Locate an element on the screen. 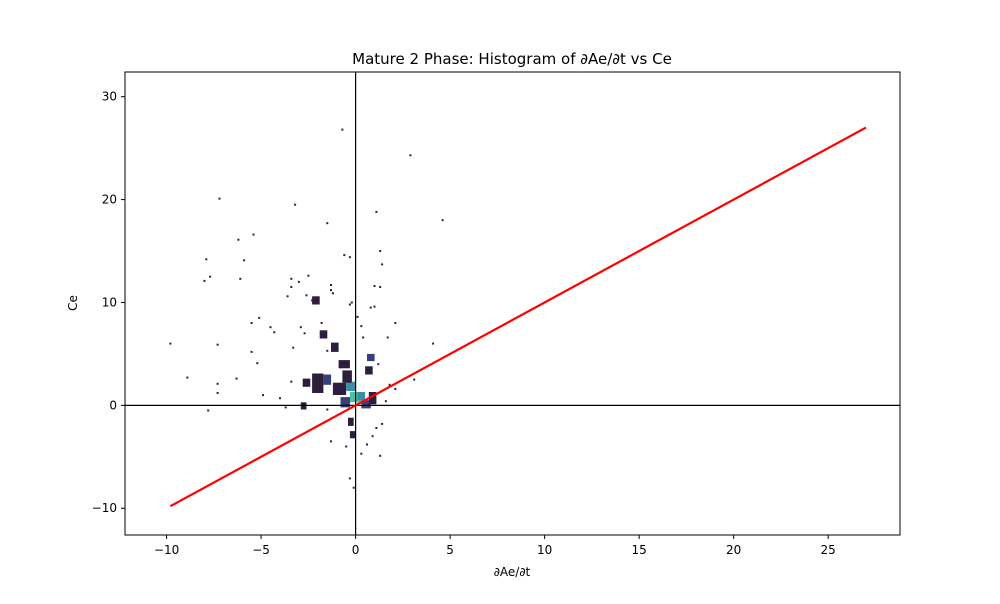 The image size is (1000, 604). y-axis-label: Ce is located at coordinates (73, 303).